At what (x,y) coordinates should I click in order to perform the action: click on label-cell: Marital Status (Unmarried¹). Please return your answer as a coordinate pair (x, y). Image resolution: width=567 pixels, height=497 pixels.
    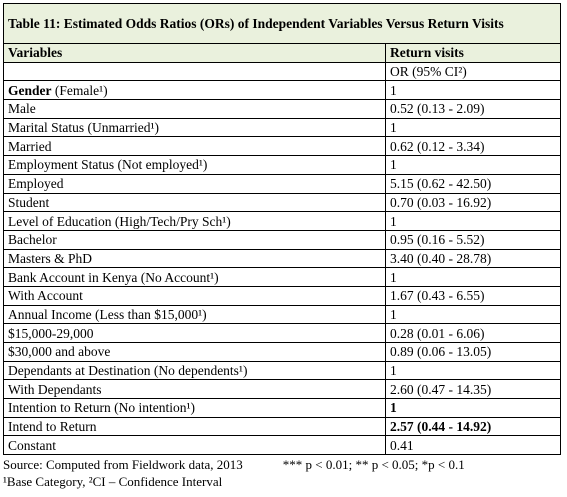
    Looking at the image, I should click on (194, 127).